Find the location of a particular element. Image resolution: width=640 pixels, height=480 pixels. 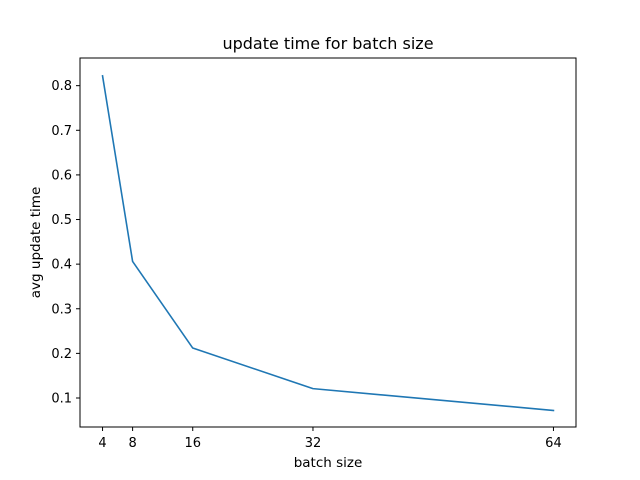

y-tick-label: 0.6 is located at coordinates (61, 175).